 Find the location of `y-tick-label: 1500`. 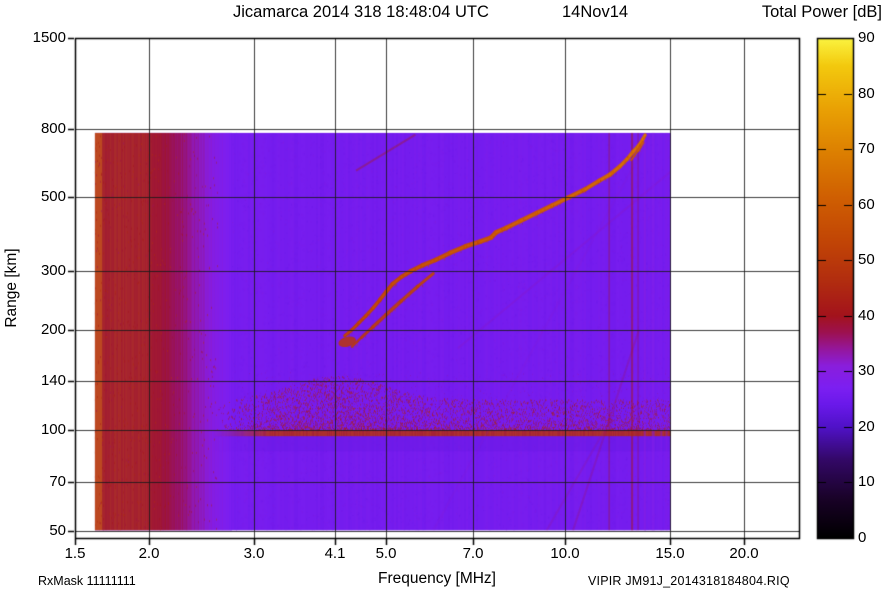

y-tick-label: 1500 is located at coordinates (49, 37).